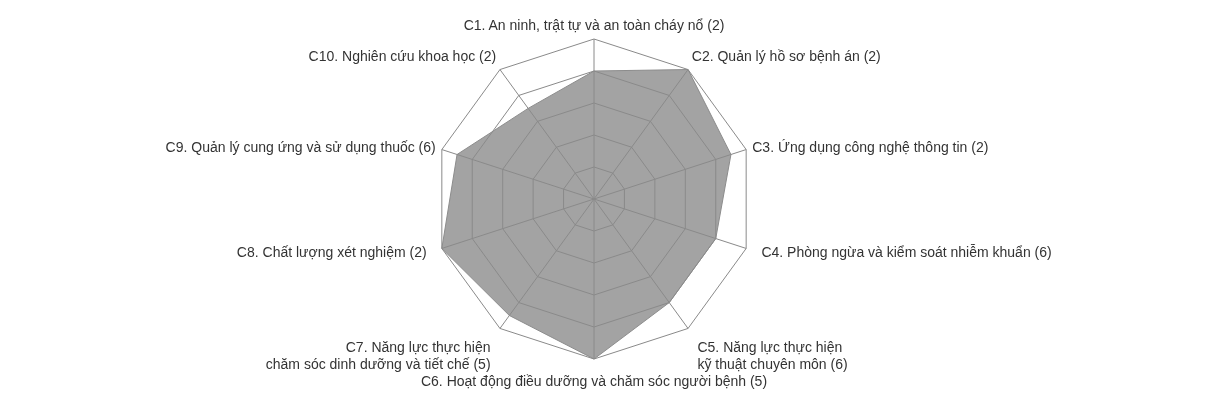 This screenshot has width=1229, height=403. What do you see at coordinates (906, 252) in the screenshot?
I see `spoke-label: C4. Phòng ngừa và kiểm soát nhiễm khuẩn (6)` at bounding box center [906, 252].